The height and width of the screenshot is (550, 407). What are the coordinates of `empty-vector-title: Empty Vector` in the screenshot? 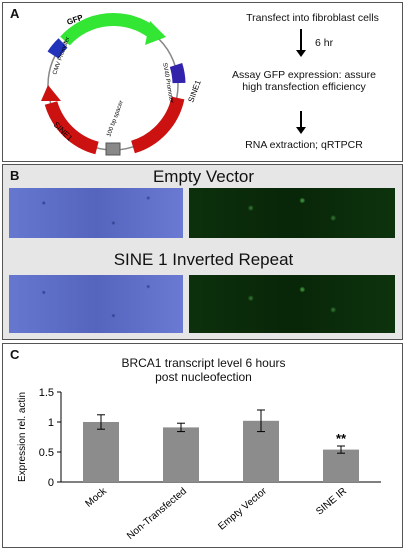 It's located at (203, 176).